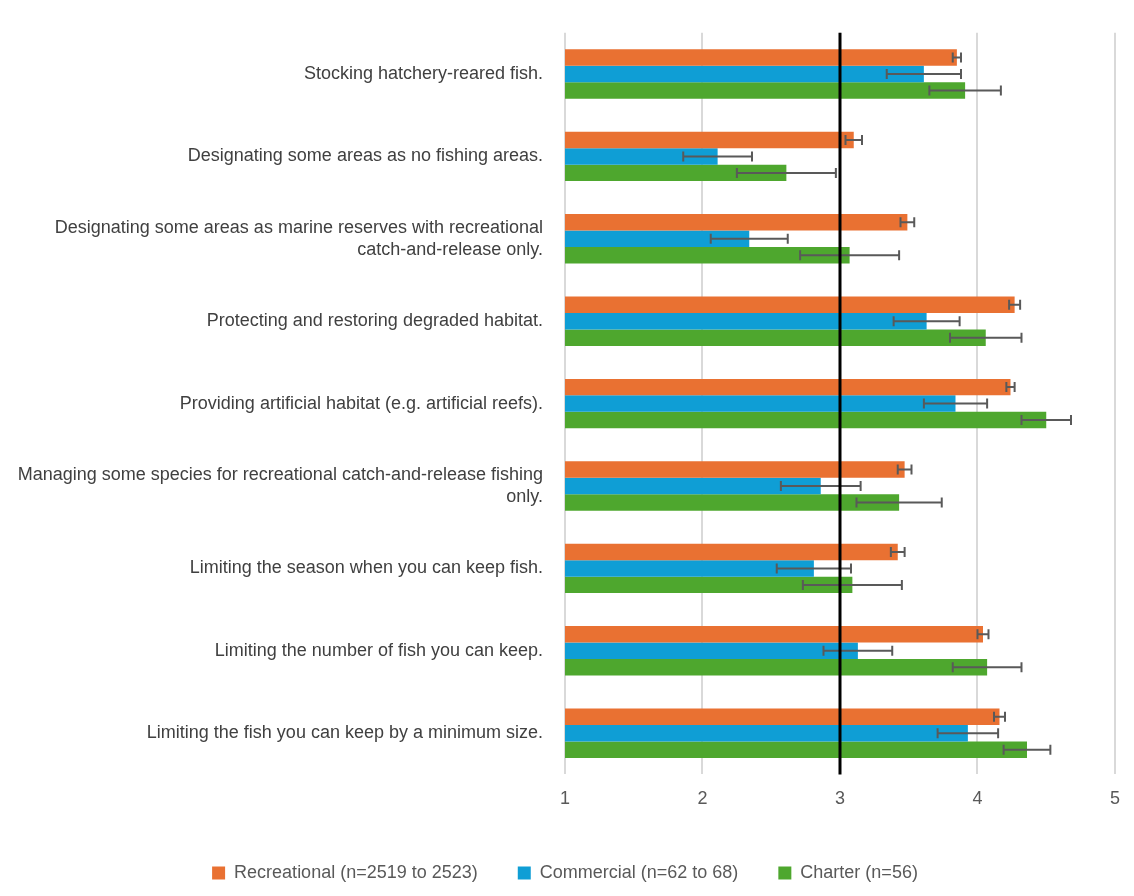  What do you see at coordinates (366, 567) in the screenshot?
I see `y-tick-label: Limiting the season when you can keep fish.` at bounding box center [366, 567].